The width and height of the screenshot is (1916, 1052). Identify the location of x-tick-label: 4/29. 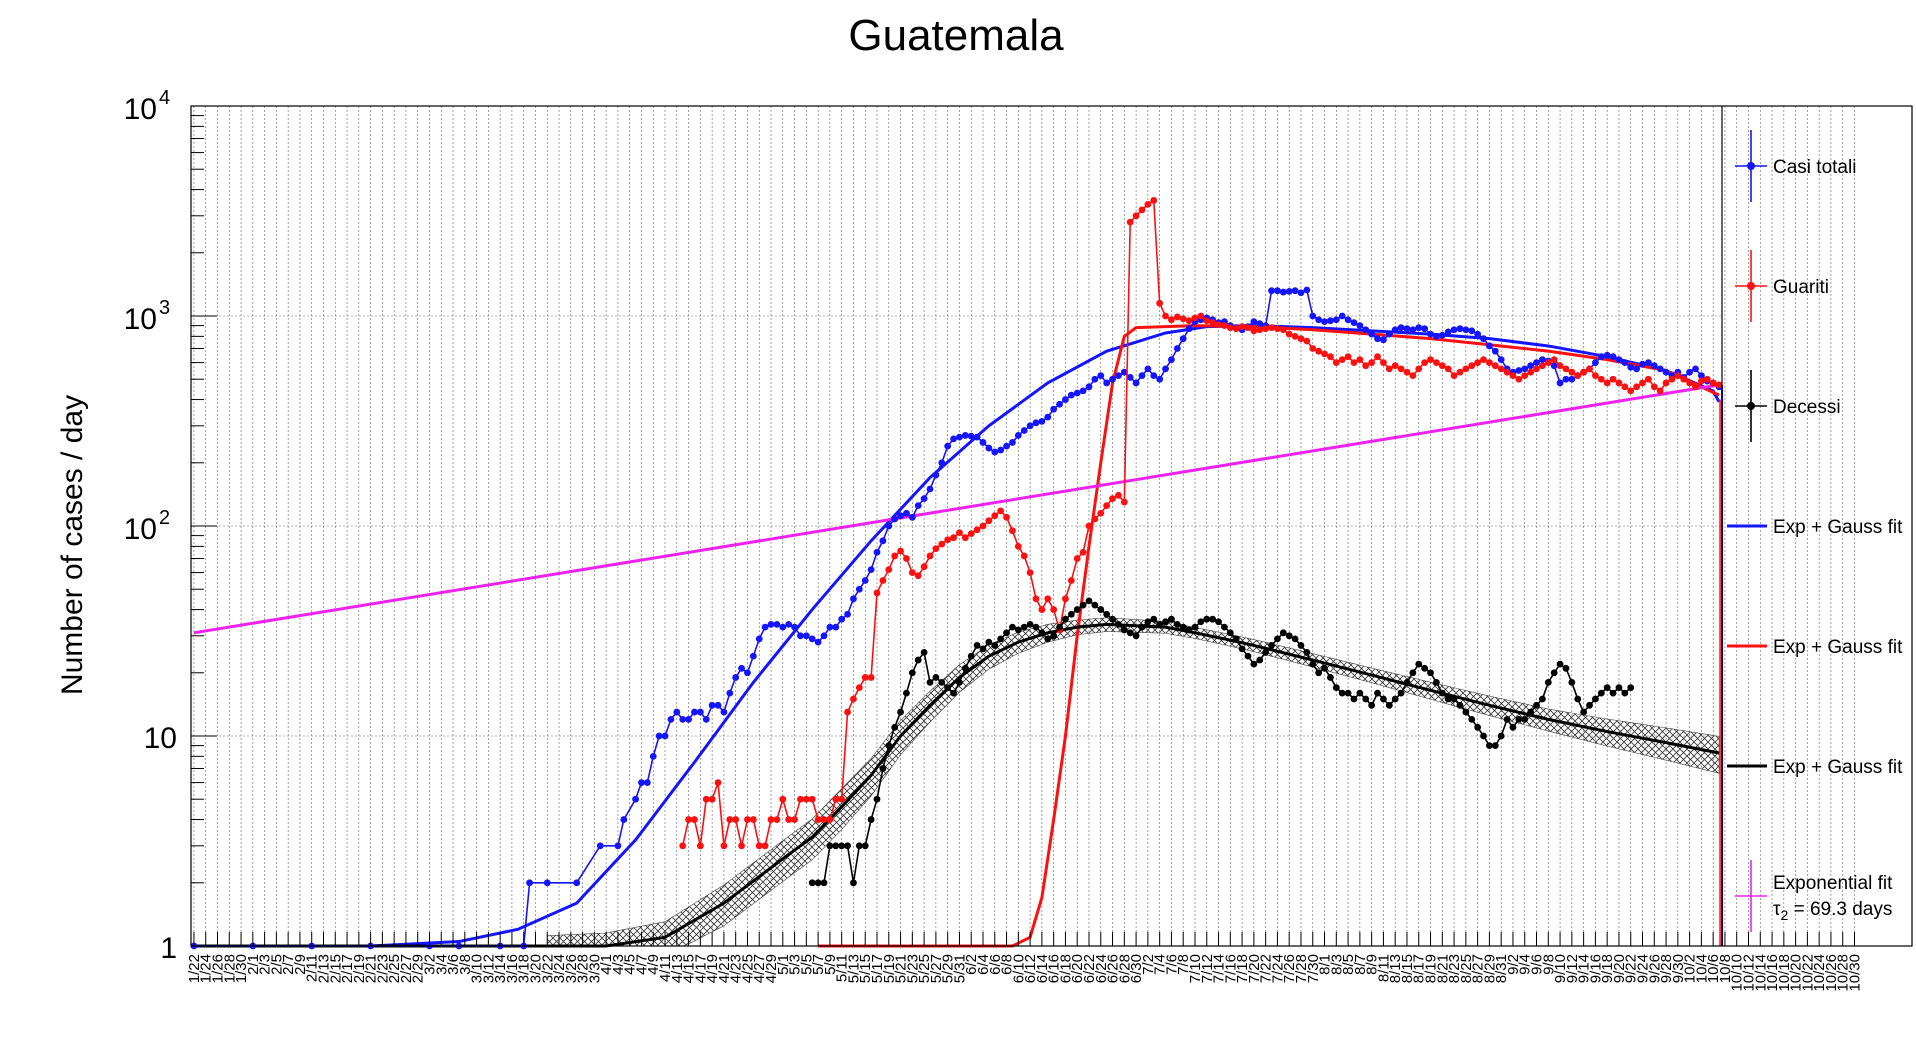
(771, 968).